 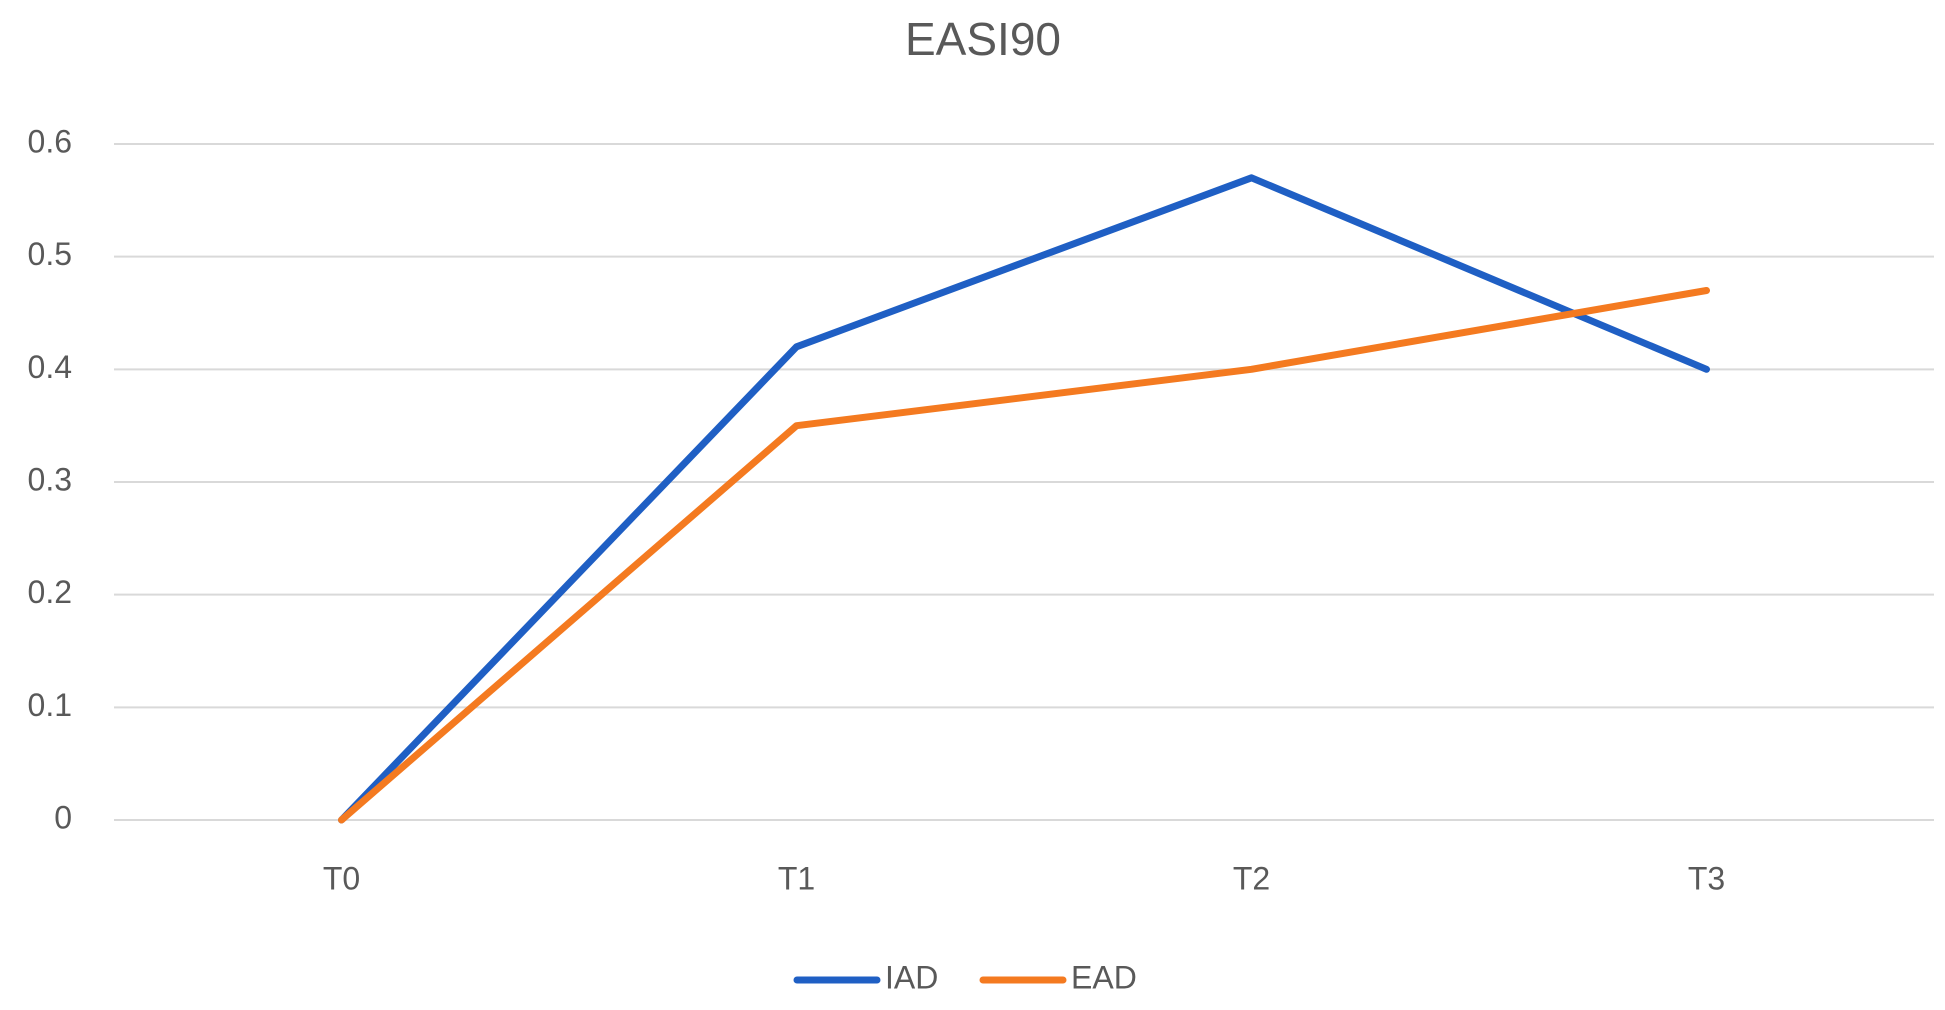 I want to click on x-tick-label: T2, so click(x=1251, y=878).